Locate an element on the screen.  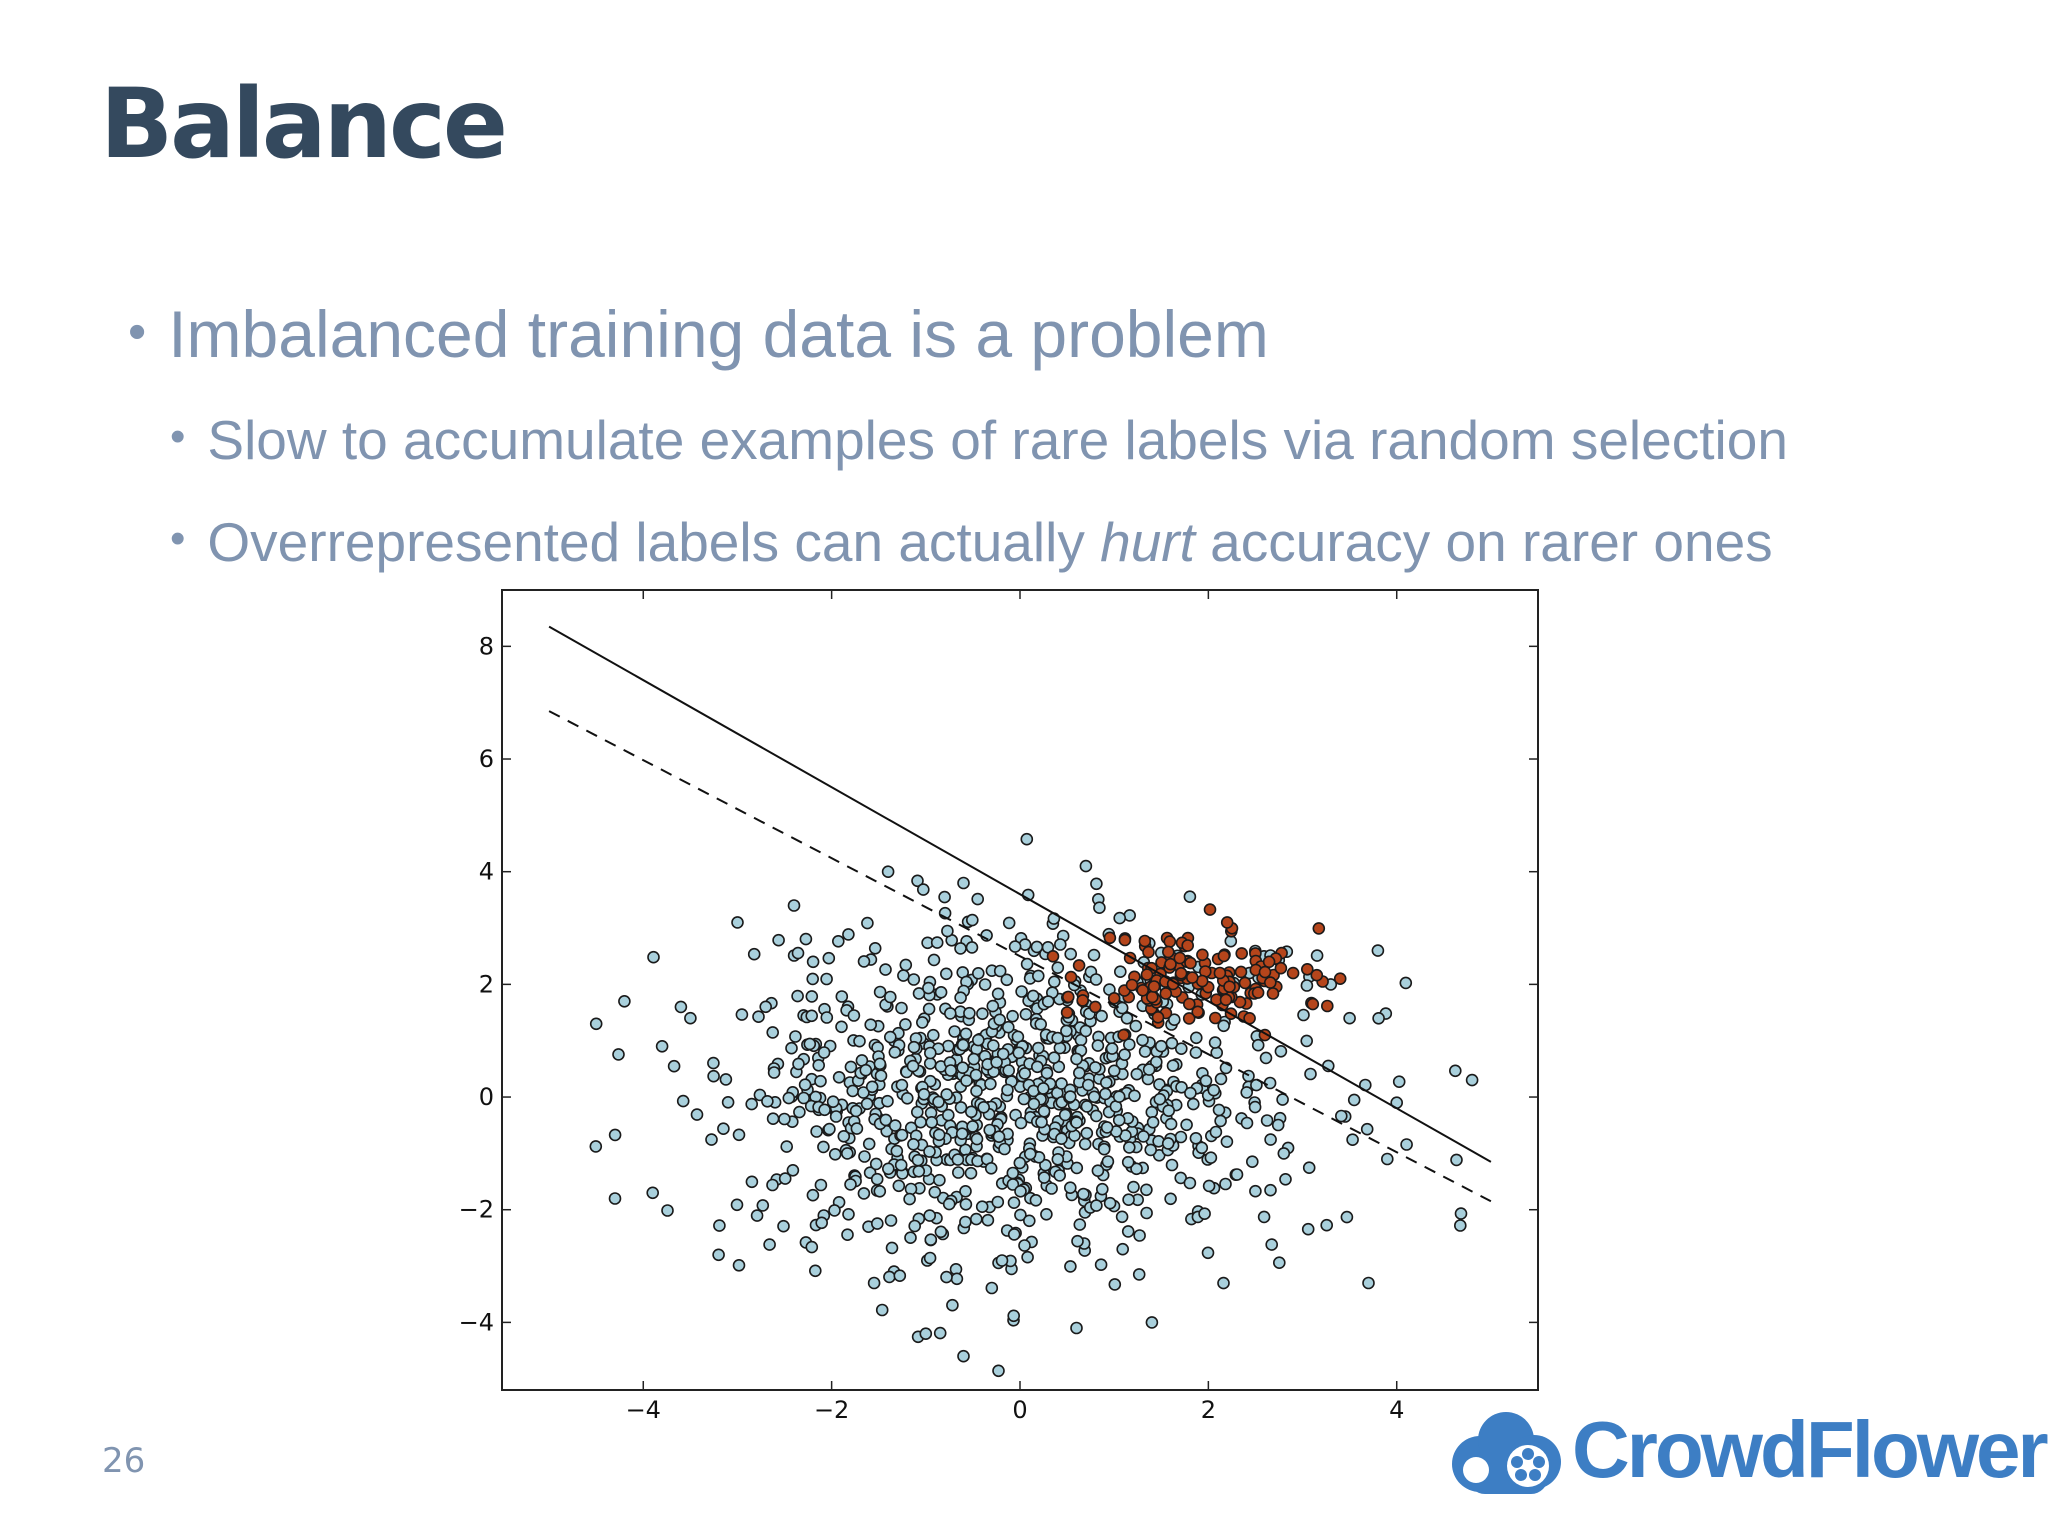
y-tick-label: 2 is located at coordinates (486, 984).